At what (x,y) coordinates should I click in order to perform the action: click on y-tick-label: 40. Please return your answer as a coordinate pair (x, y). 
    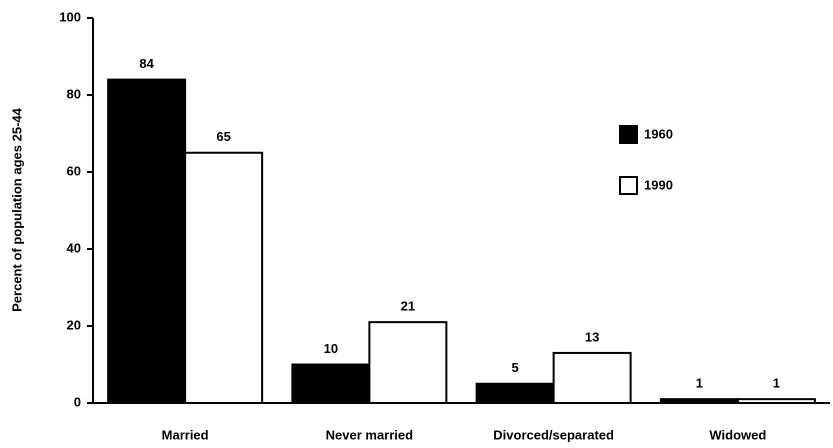
    Looking at the image, I should click on (74, 247).